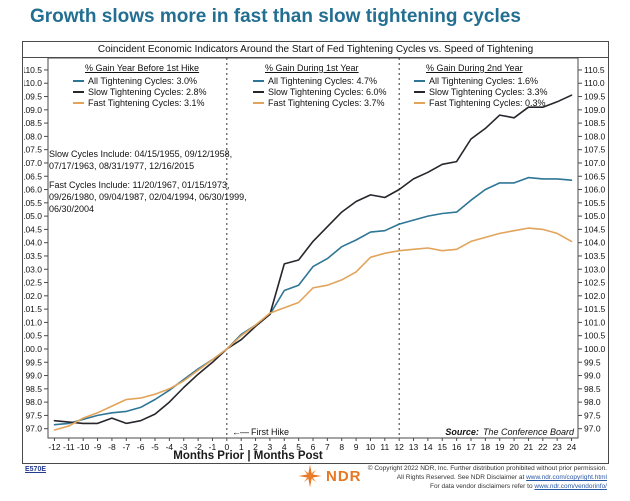  Describe the element at coordinates (462, 432) in the screenshot. I see `source-label: Source:` at that location.